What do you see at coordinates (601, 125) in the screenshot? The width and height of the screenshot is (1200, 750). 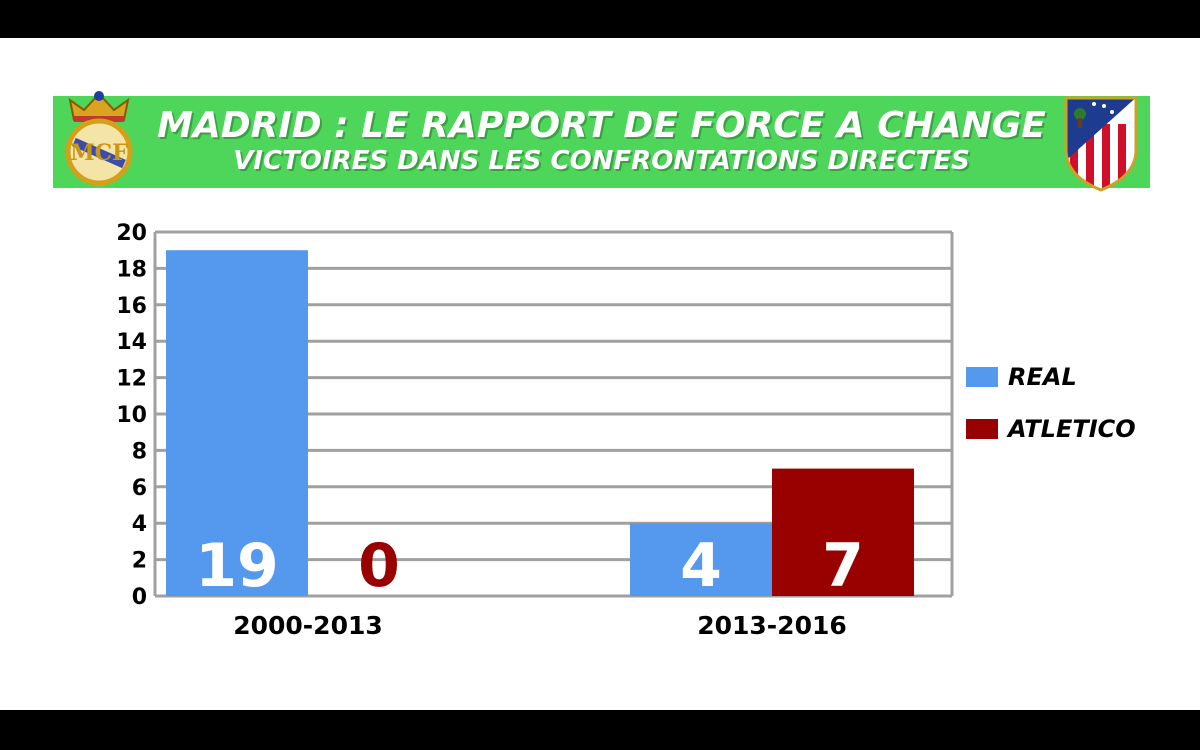 I see `chart-title: MADRID : LE RAPPORT DE FORCE A CHANGE` at bounding box center [601, 125].